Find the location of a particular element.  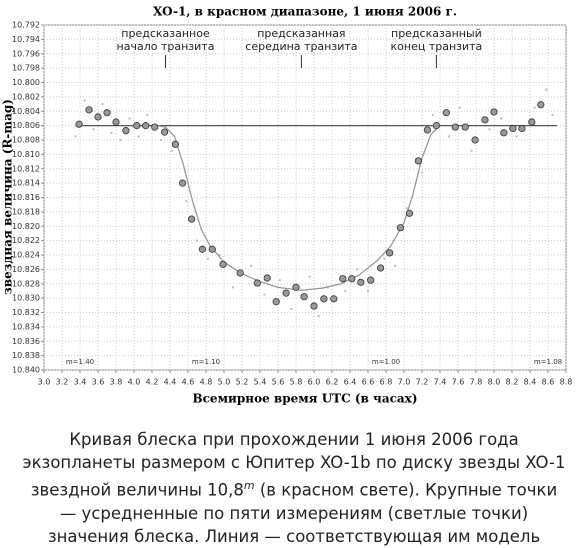

x-tick-label: 6.4 is located at coordinates (350, 382).